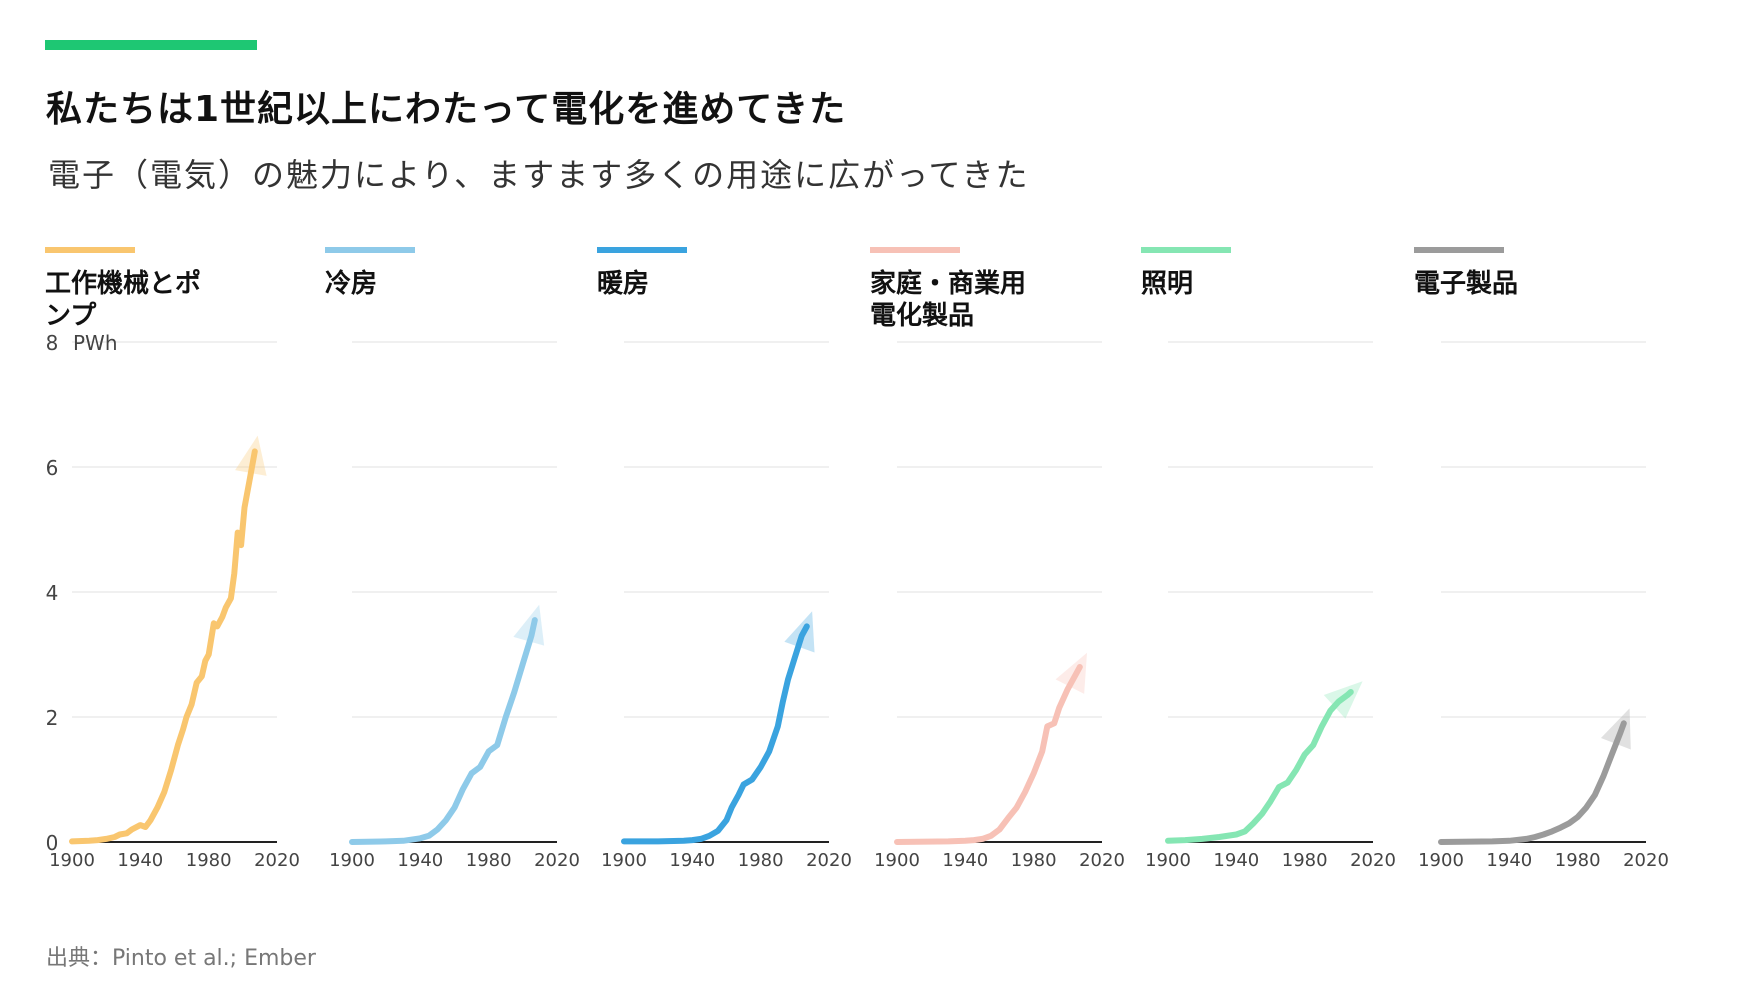 This screenshot has height=986, width=1748. I want to click on panel-3: 暖房 1900 1940 1980 2020, so click(724, 559).